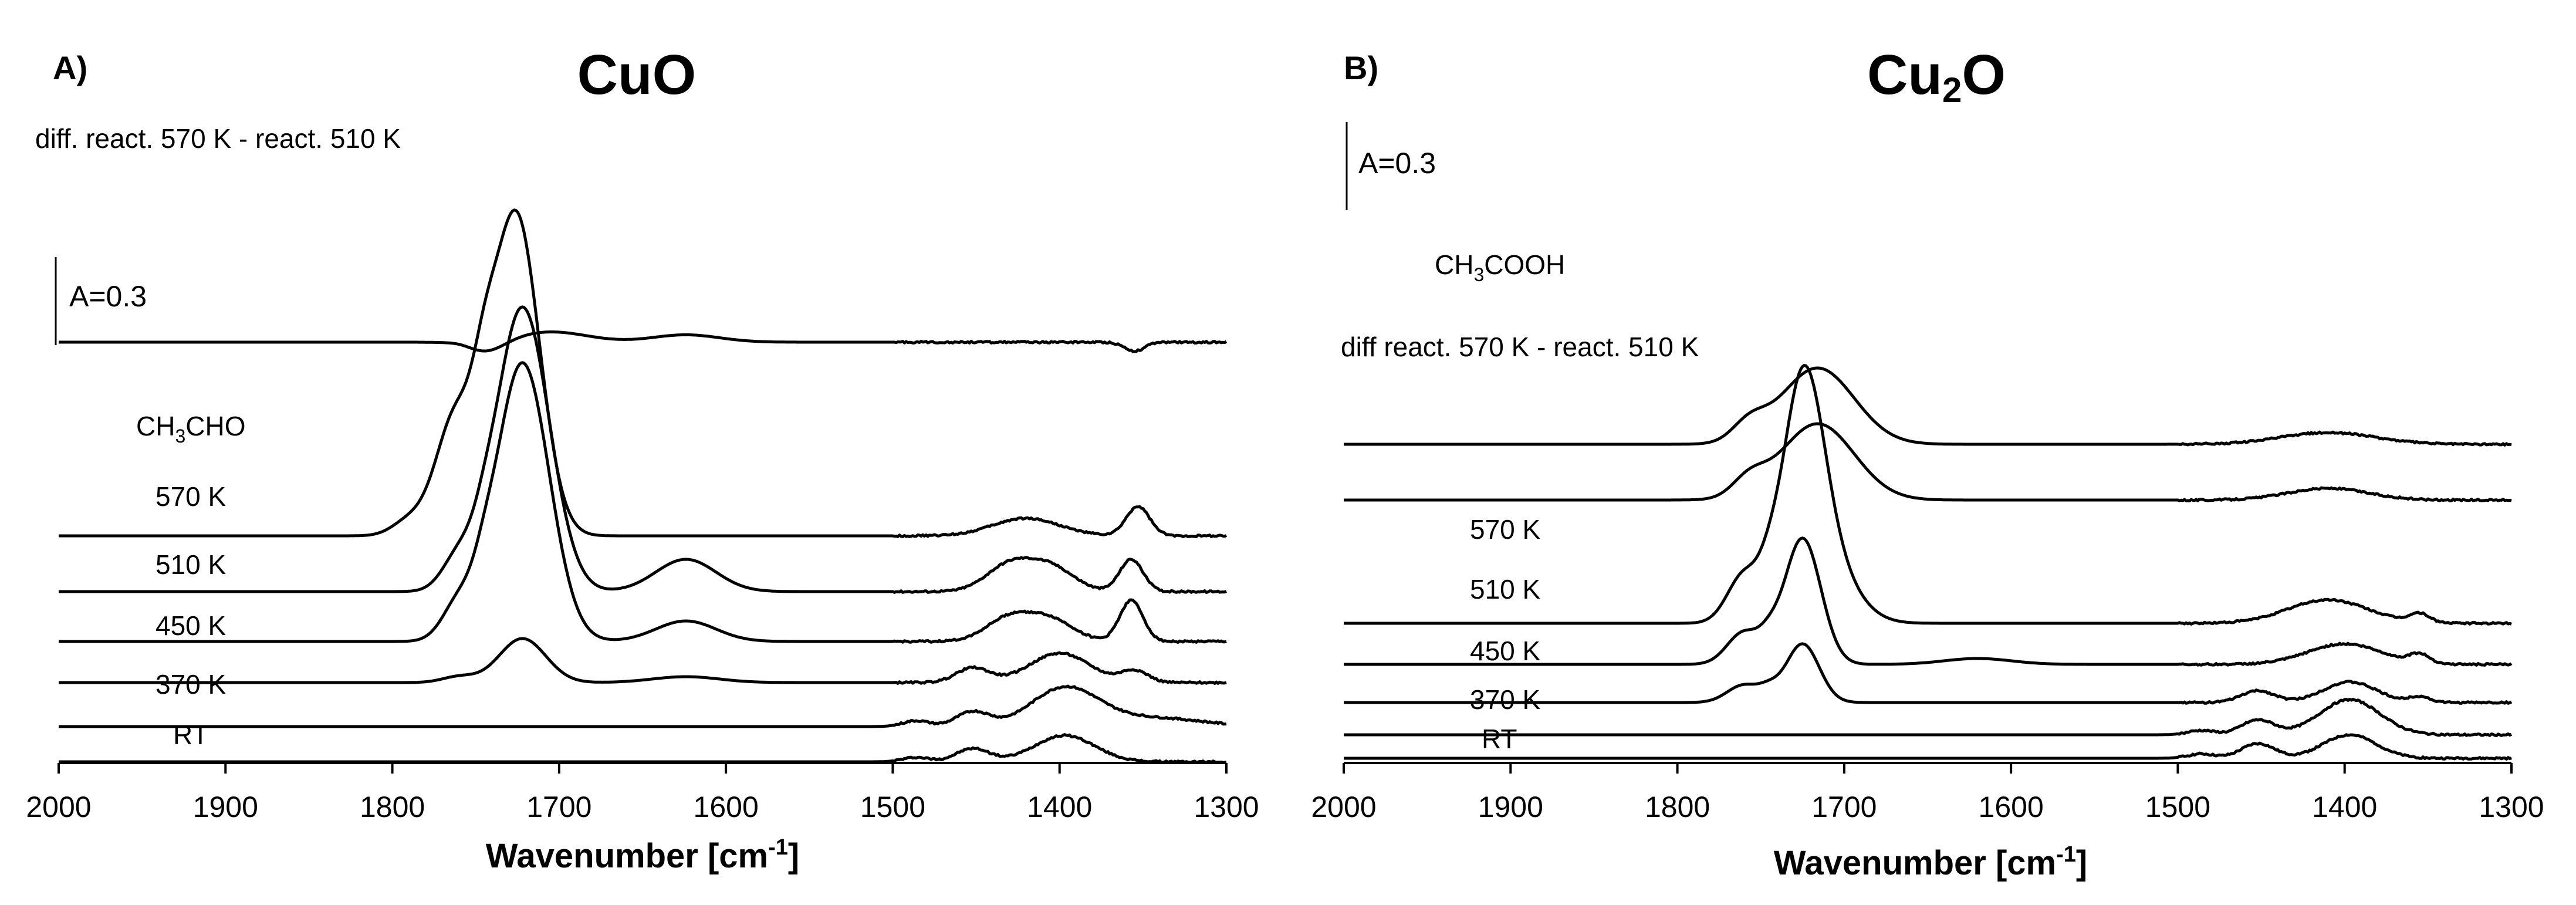  What do you see at coordinates (642, 793) in the screenshot?
I see `panel-a-x-ticks: 2000 1900 1800 1700 1600 1500 1400 1300` at bounding box center [642, 793].